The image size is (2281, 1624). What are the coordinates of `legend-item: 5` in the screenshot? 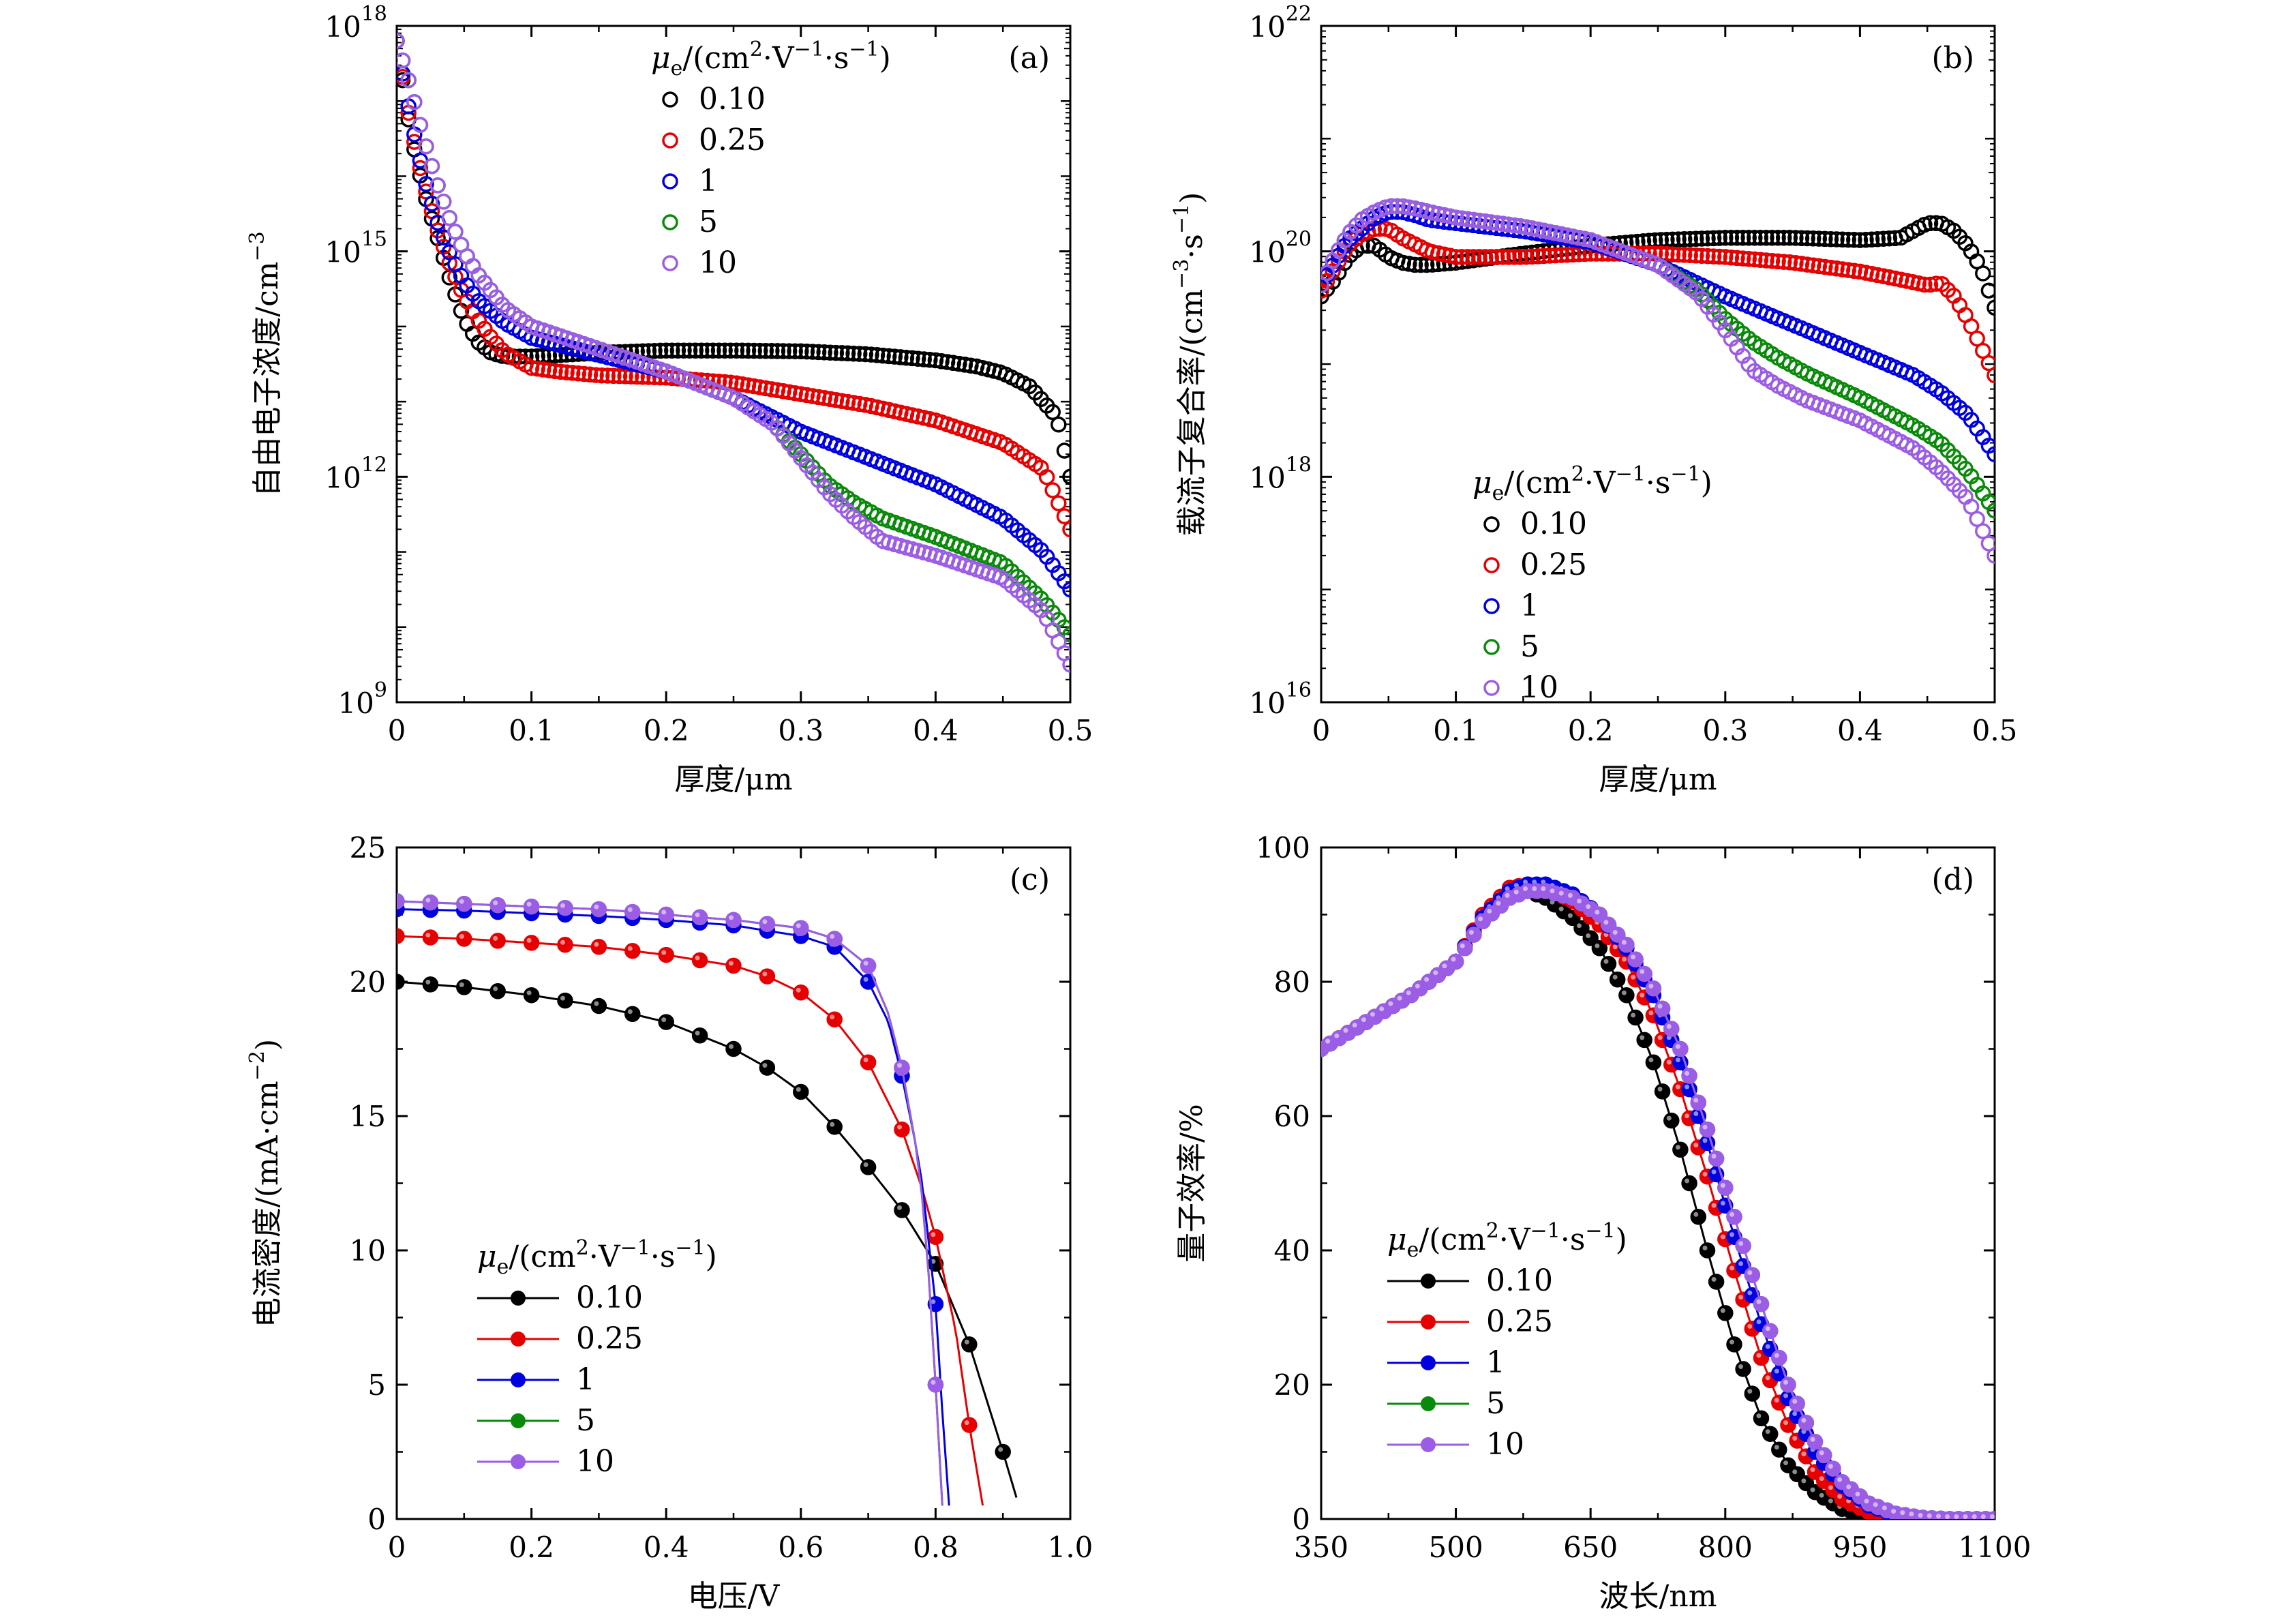 It's located at (1446, 1403).